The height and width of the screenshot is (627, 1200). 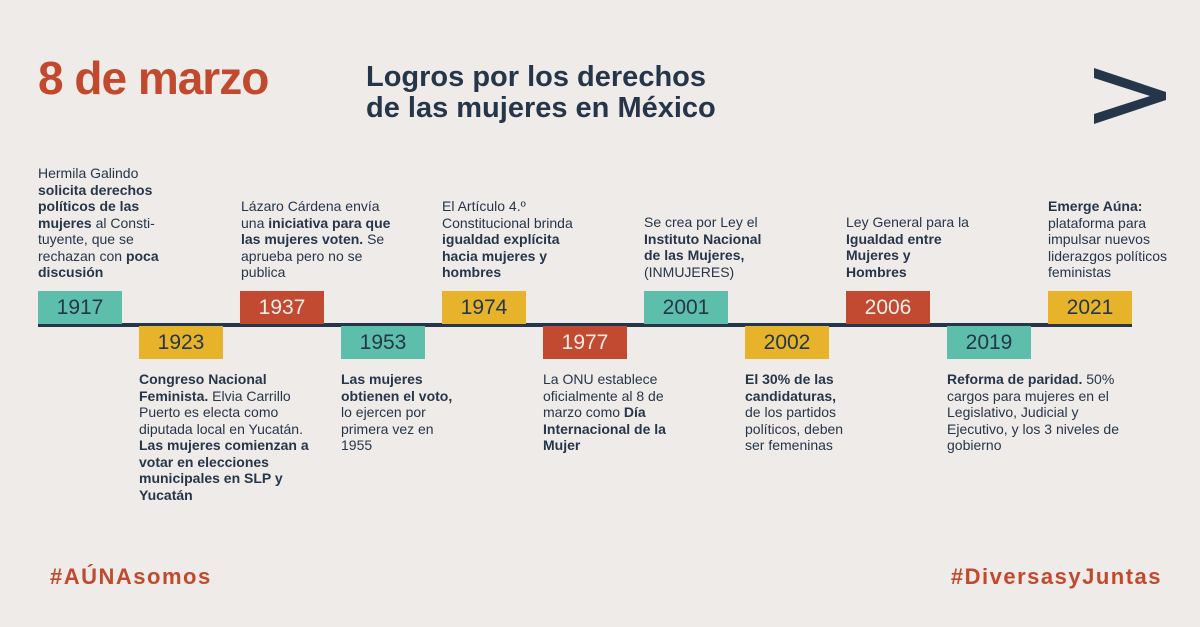 I want to click on subtitle-line-1: Logros por los derechos, so click(x=536, y=77).